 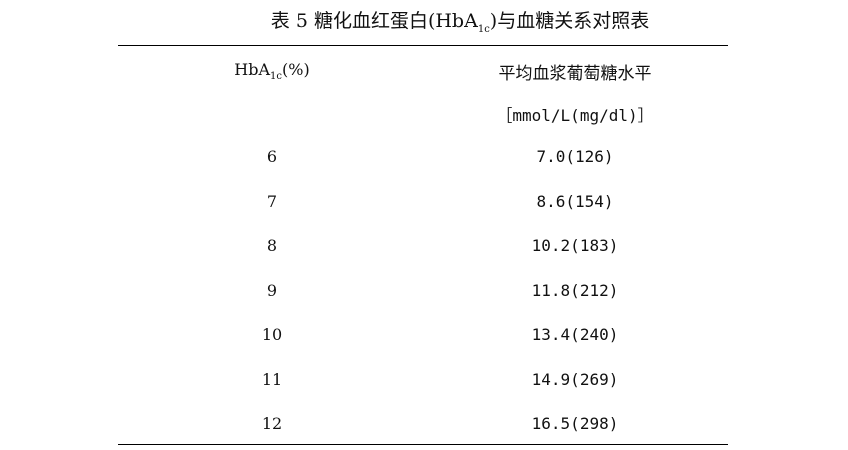 I want to click on header-hba1c-unit: (%), so click(x=296, y=69).